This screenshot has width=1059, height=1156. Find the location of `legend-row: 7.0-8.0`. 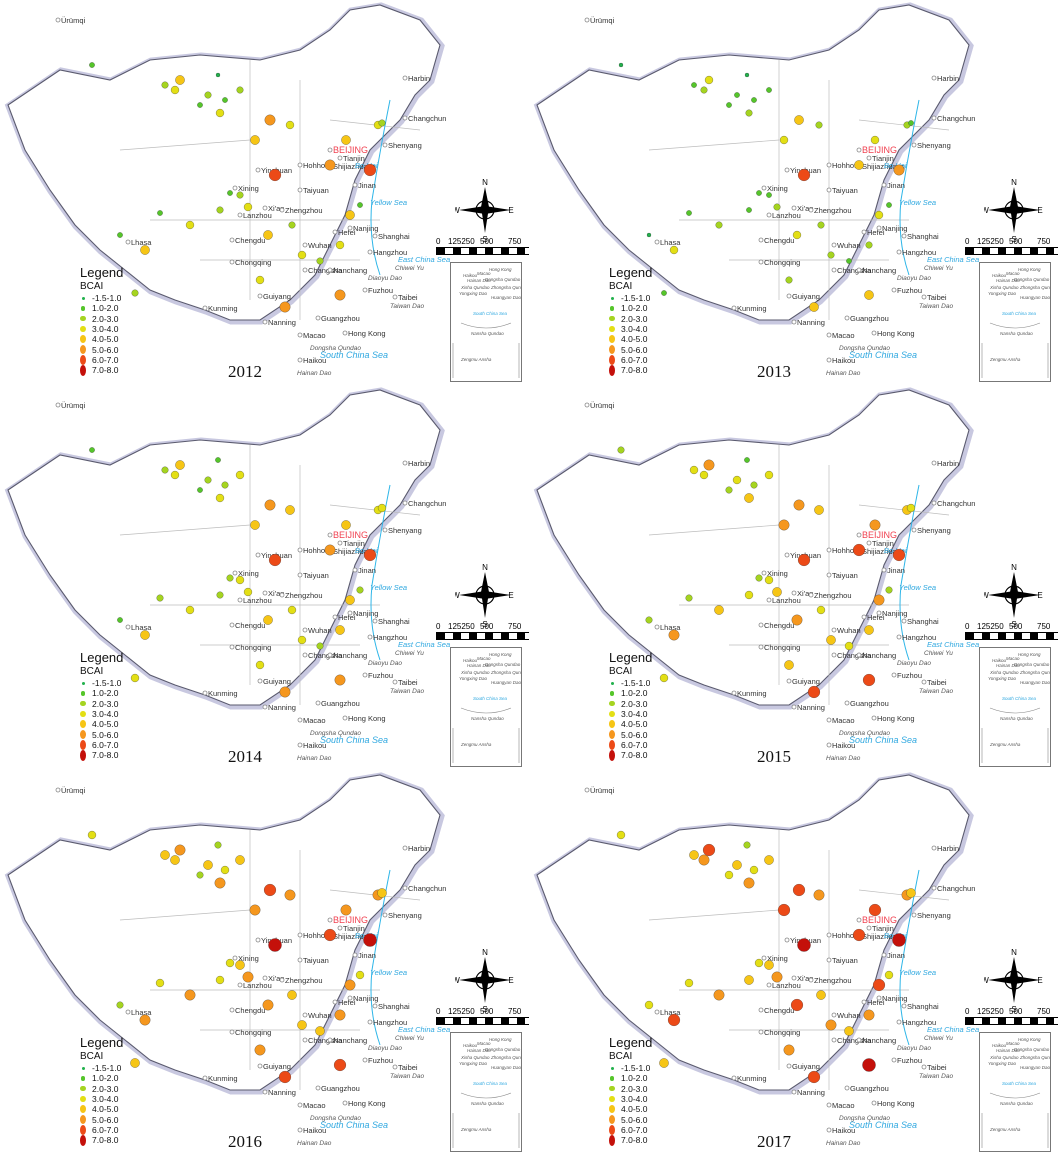

legend-row: 7.0-8.0 is located at coordinates (101, 370).